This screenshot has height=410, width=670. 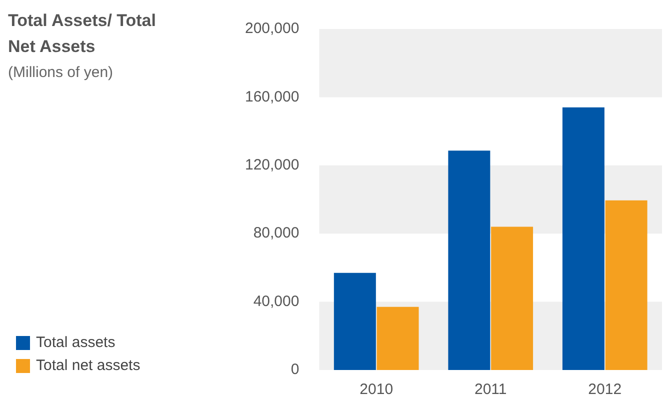 What do you see at coordinates (272, 29) in the screenshot?
I see `y-tick-label: 200,000` at bounding box center [272, 29].